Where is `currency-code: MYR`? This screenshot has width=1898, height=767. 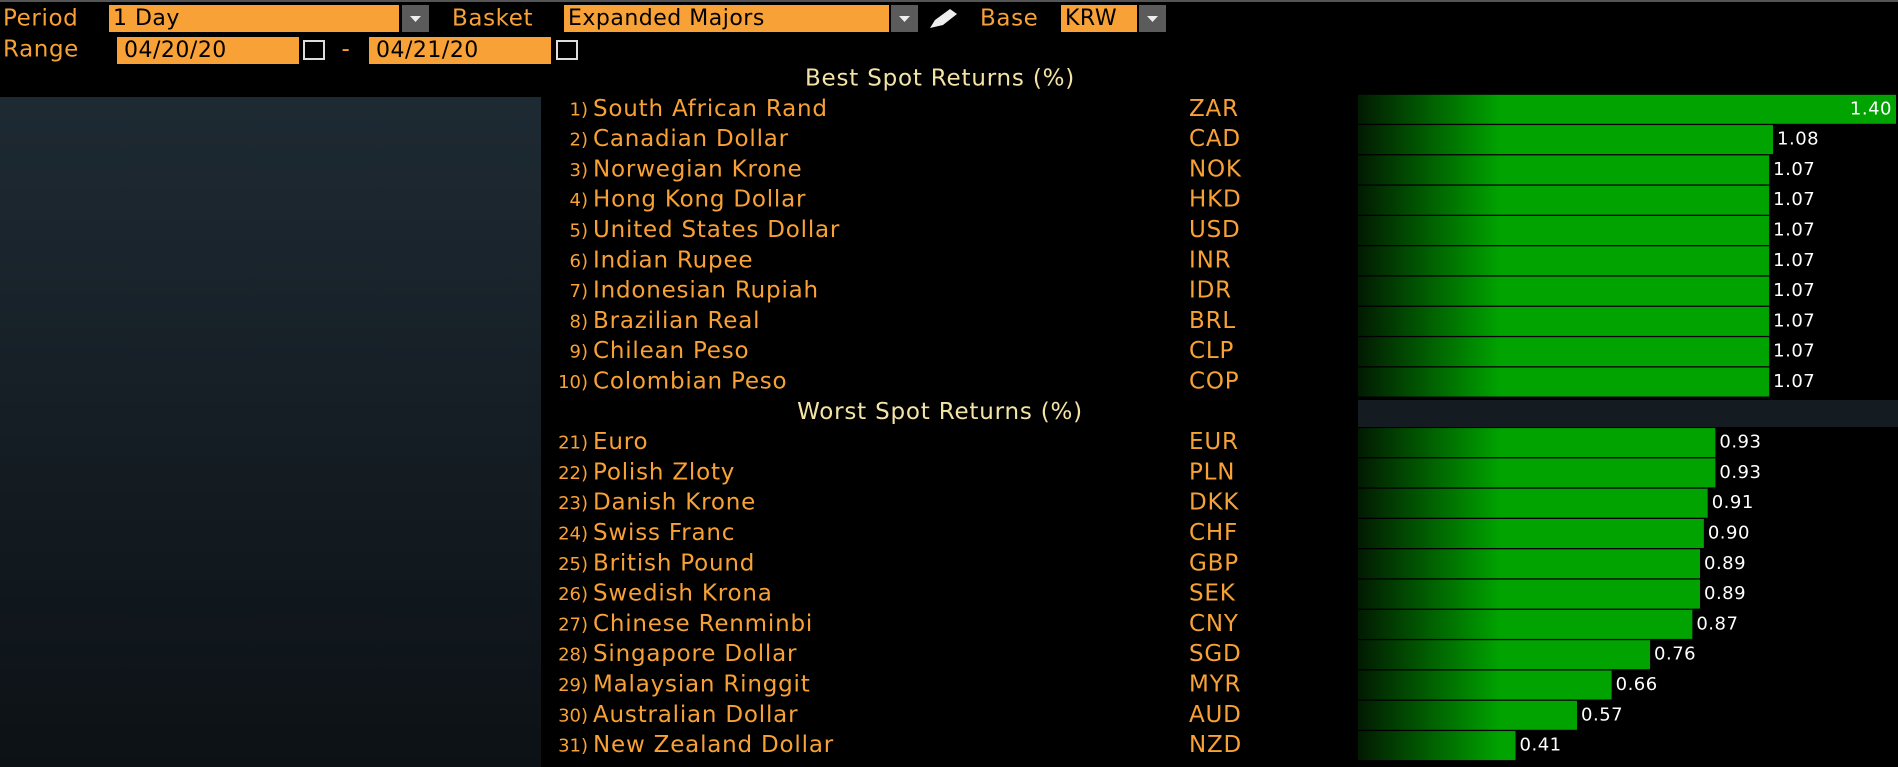
currency-code: MYR is located at coordinates (1215, 685).